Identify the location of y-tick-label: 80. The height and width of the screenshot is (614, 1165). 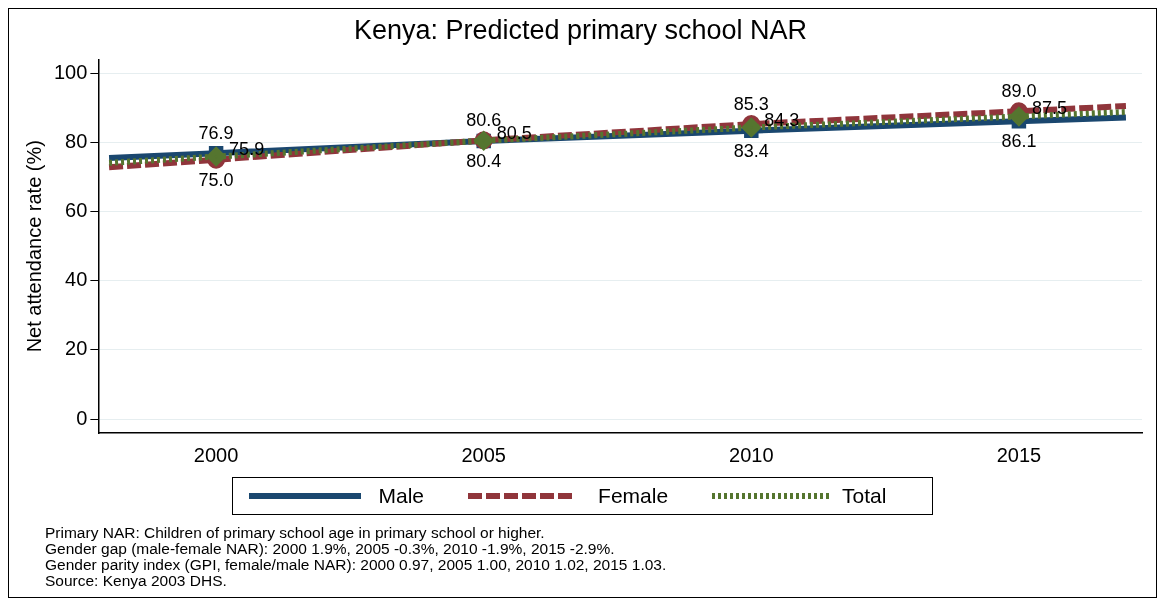
(76, 140).